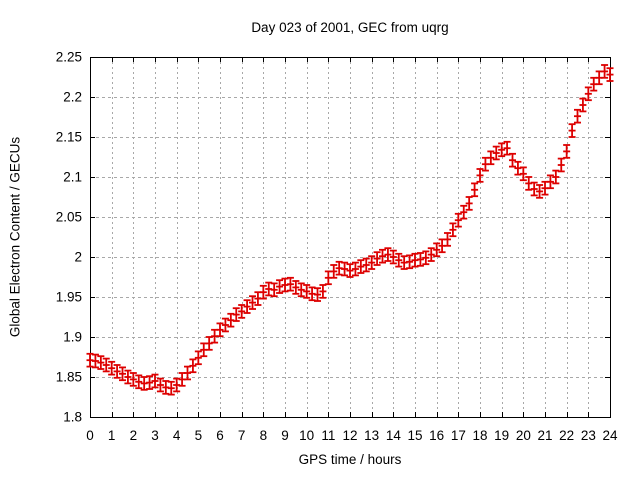  What do you see at coordinates (177, 435) in the screenshot?
I see `x-tick-label: 4` at bounding box center [177, 435].